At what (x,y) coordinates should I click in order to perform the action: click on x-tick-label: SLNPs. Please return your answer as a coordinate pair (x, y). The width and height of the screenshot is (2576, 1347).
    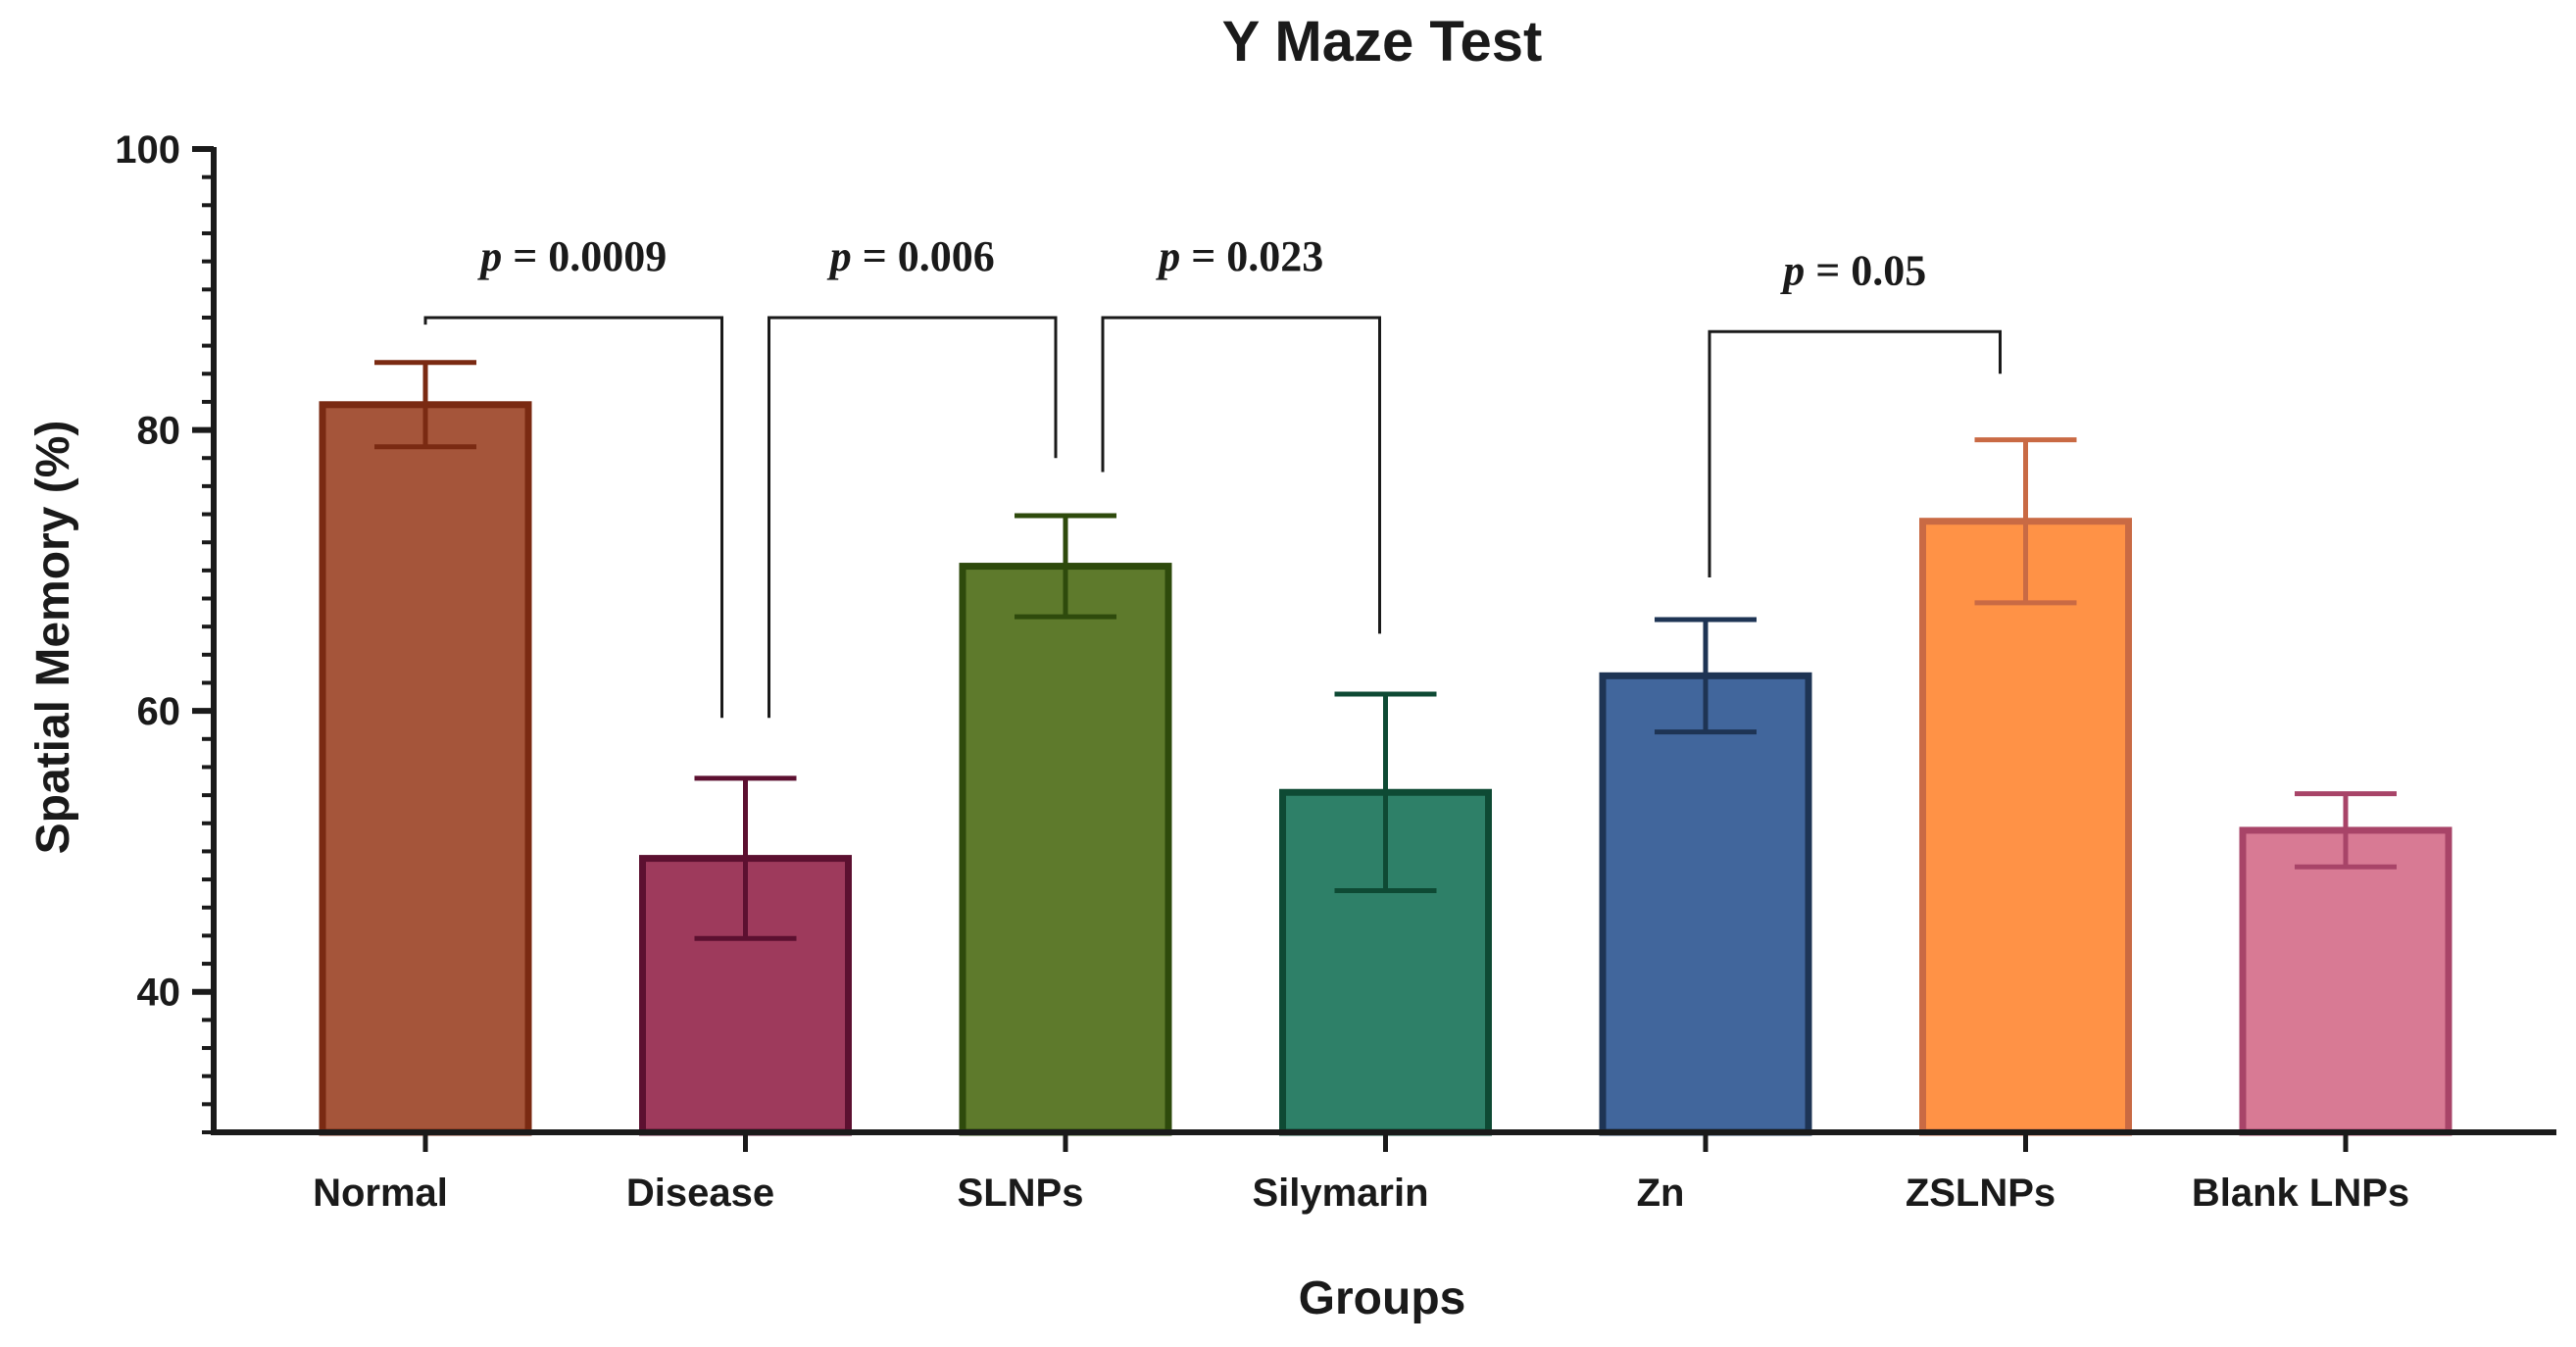
    Looking at the image, I should click on (1021, 1194).